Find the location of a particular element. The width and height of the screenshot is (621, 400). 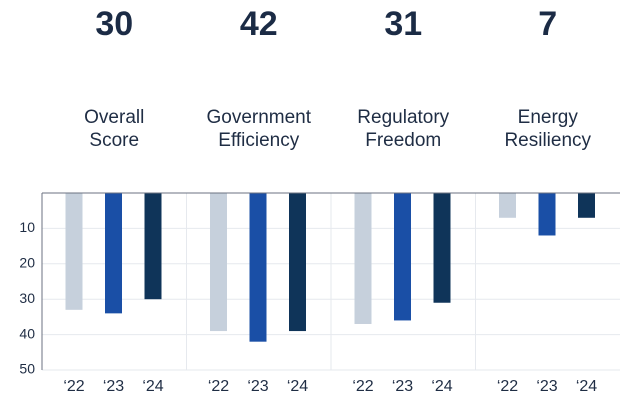

headline: 42 is located at coordinates (259, 24).